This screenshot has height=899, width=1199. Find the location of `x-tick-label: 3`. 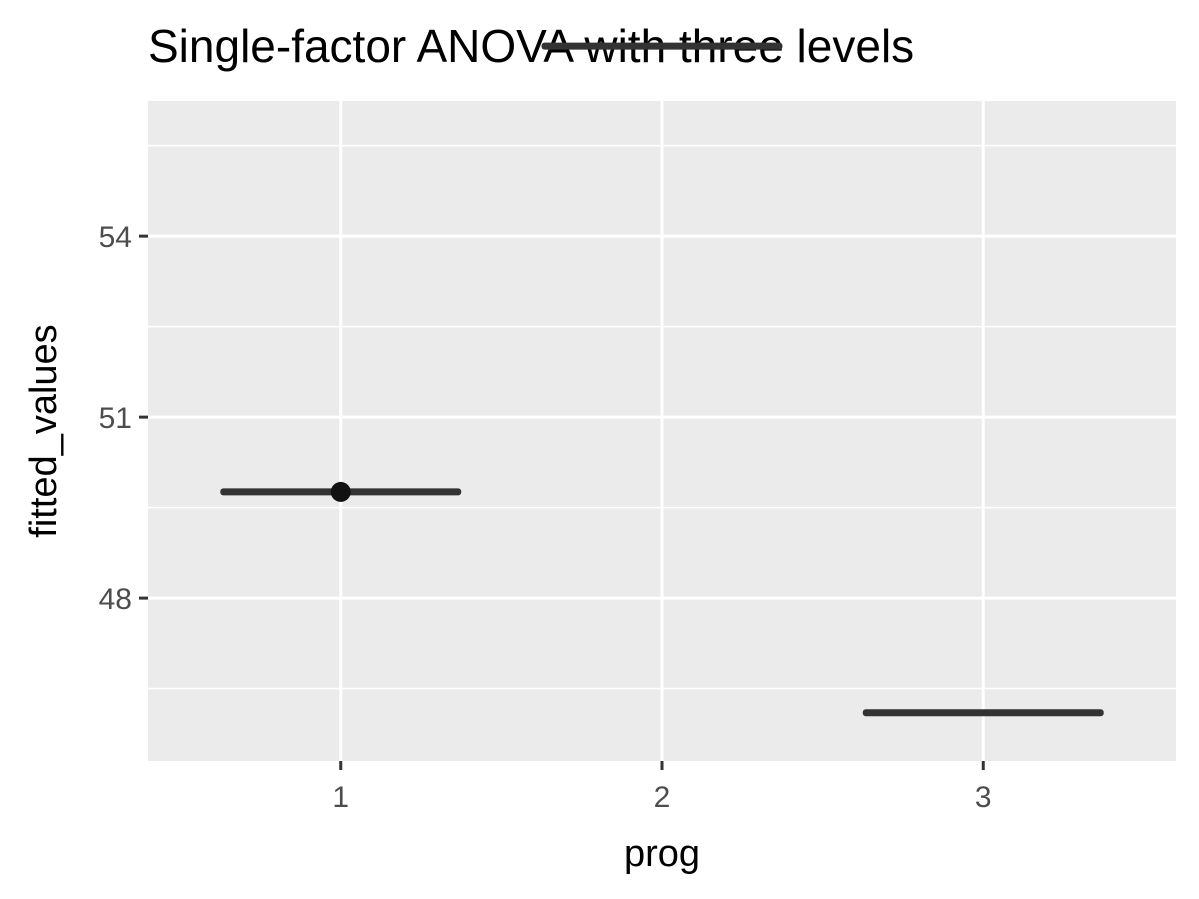

x-tick-label: 3 is located at coordinates (983, 797).